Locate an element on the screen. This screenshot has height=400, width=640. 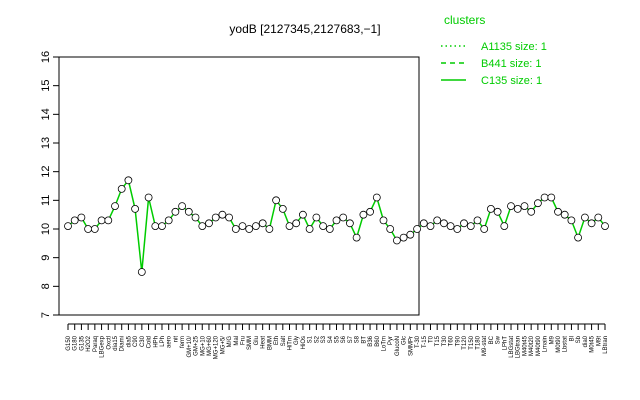
x-tick-label: S5 is located at coordinates (338, 339).